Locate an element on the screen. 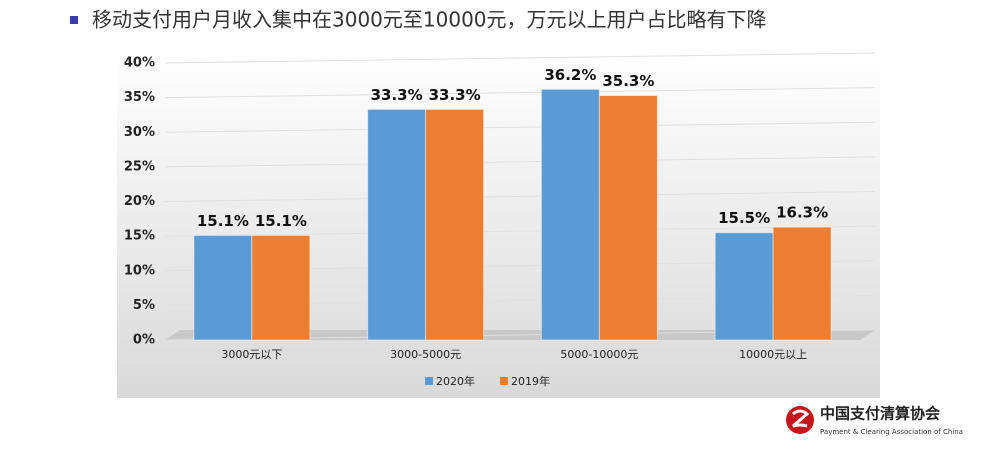  x-tick-label: 3000元以下 is located at coordinates (251, 354).